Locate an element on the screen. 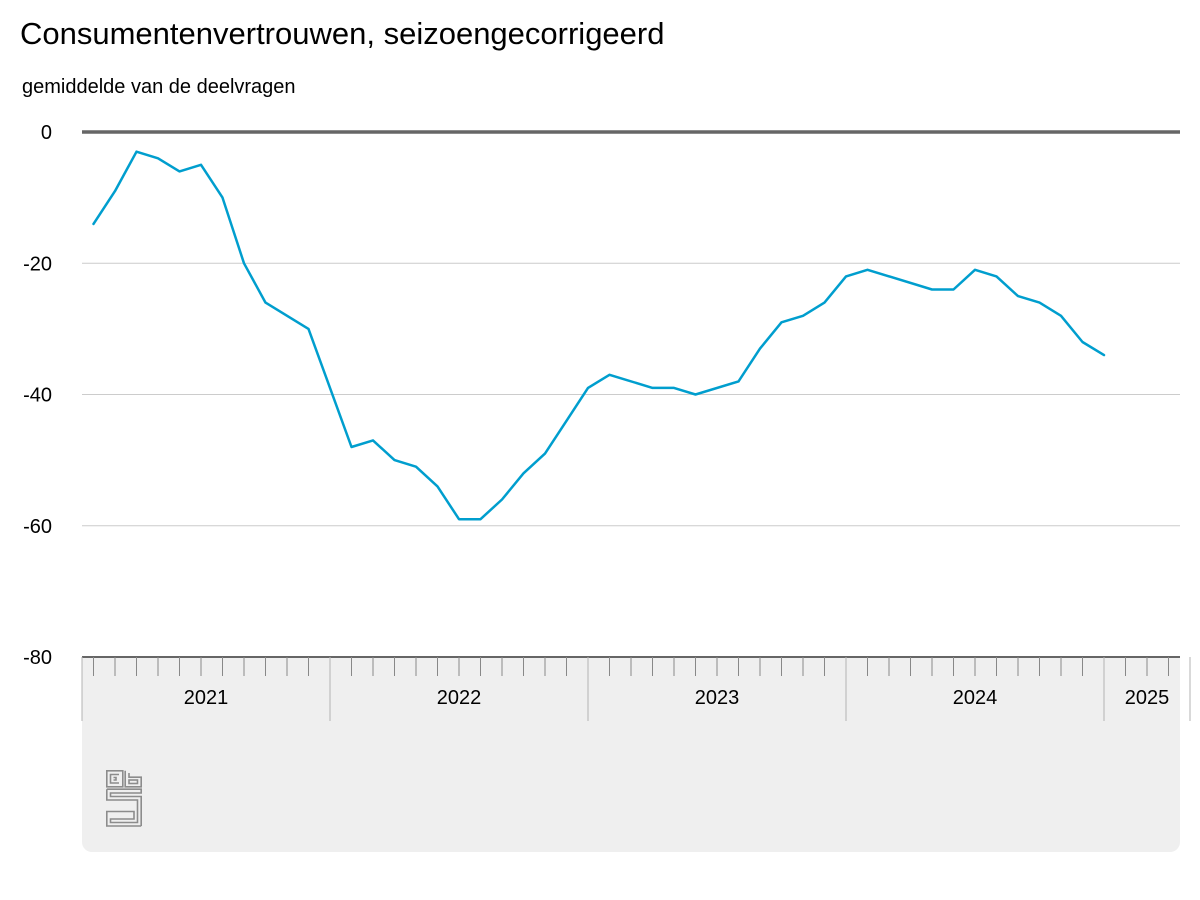  y-tick-label: -20 is located at coordinates (37, 264).